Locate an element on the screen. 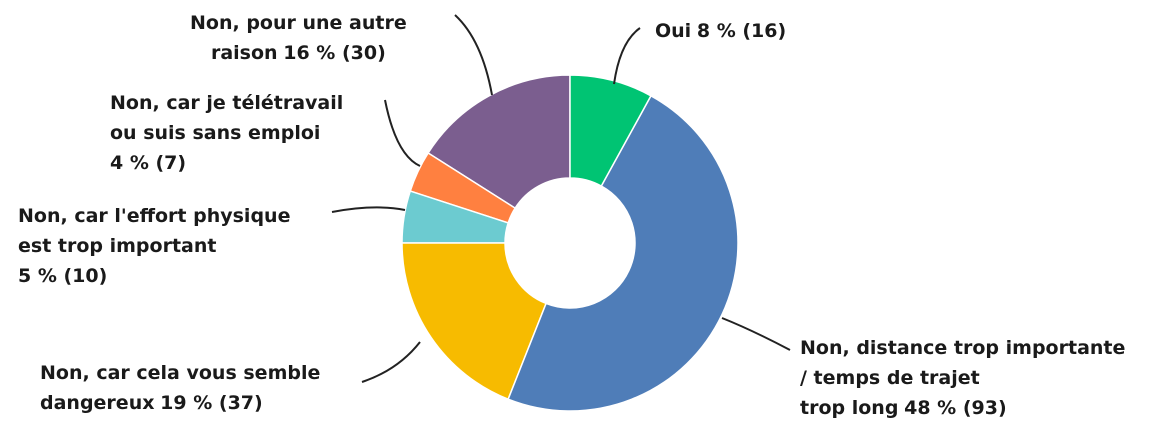  category-label: Oui is located at coordinates (673, 31).